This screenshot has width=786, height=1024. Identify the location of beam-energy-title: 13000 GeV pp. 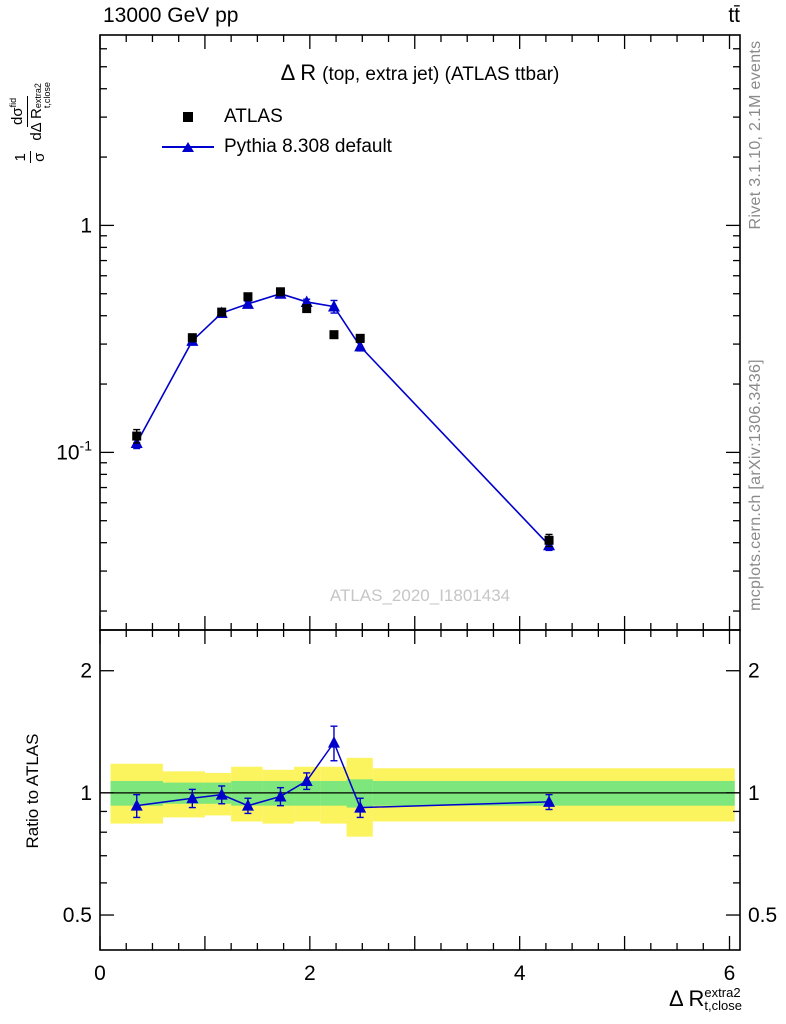
(171, 15).